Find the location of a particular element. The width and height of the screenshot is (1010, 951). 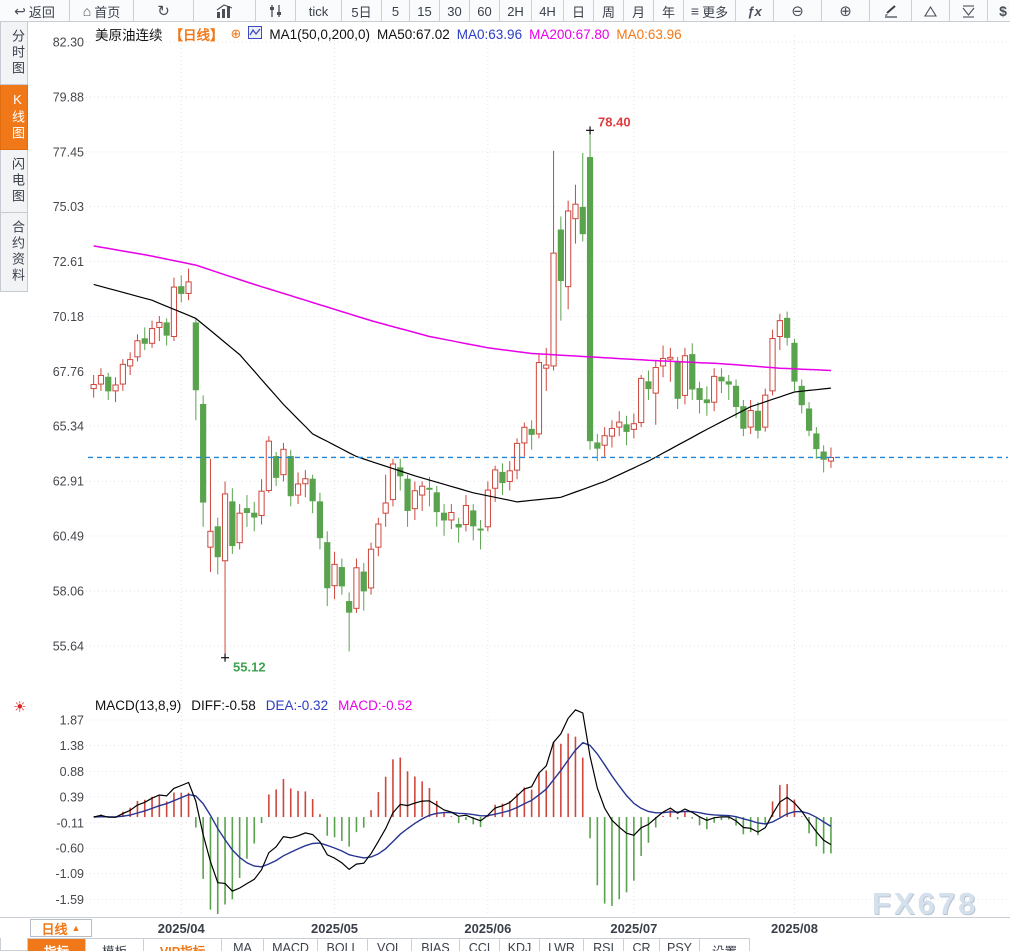

refresh-icon: ↻ is located at coordinates (163, 11).